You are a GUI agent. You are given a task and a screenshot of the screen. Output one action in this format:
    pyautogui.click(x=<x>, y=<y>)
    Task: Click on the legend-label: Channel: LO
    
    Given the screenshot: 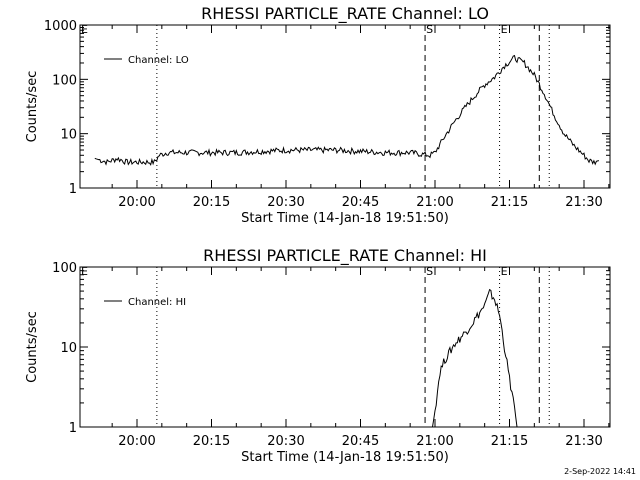 What is the action you would take?
    pyautogui.click(x=158, y=60)
    